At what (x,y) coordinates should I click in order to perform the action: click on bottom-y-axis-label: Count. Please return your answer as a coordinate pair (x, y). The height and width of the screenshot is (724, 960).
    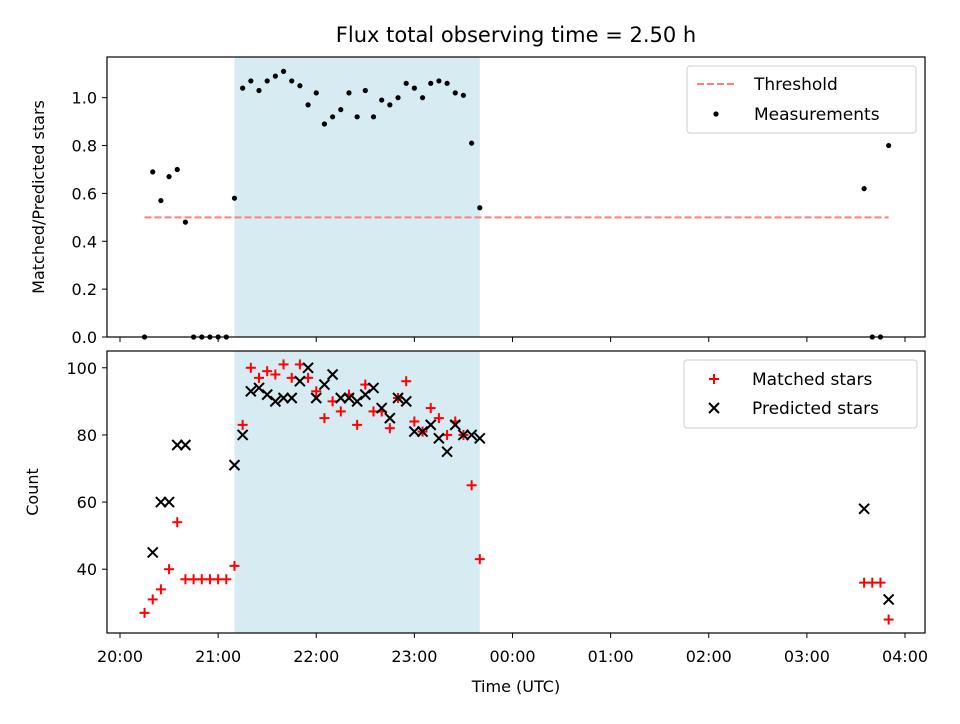
    Looking at the image, I should click on (32, 492).